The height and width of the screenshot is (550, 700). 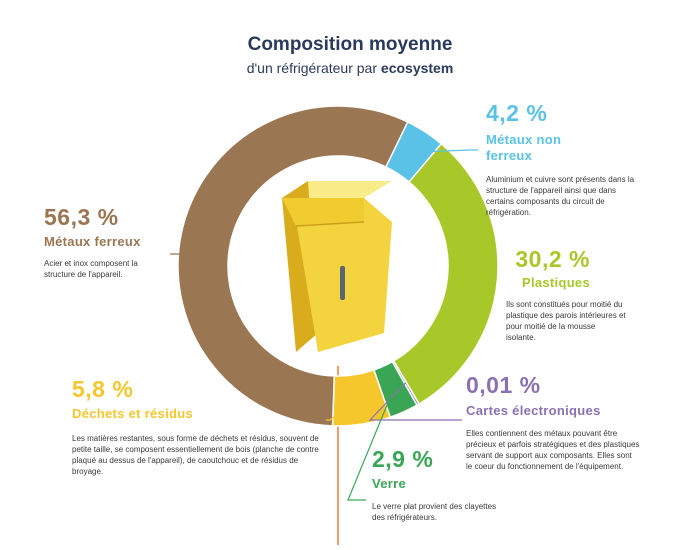 I want to click on subtitle-brand: ecosystem, so click(x=417, y=68).